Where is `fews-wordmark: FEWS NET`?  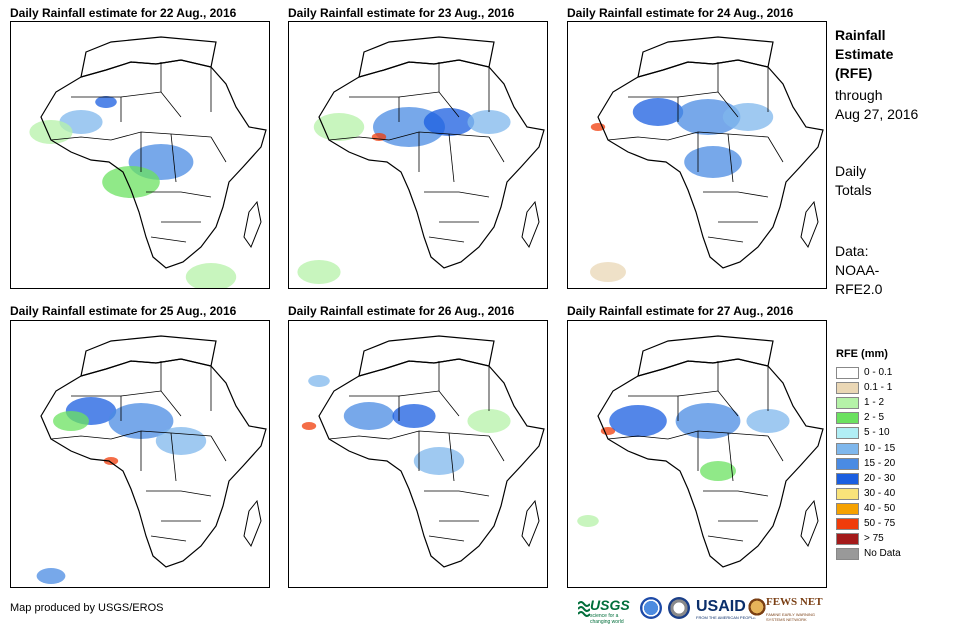 fews-wordmark: FEWS NET is located at coordinates (794, 602).